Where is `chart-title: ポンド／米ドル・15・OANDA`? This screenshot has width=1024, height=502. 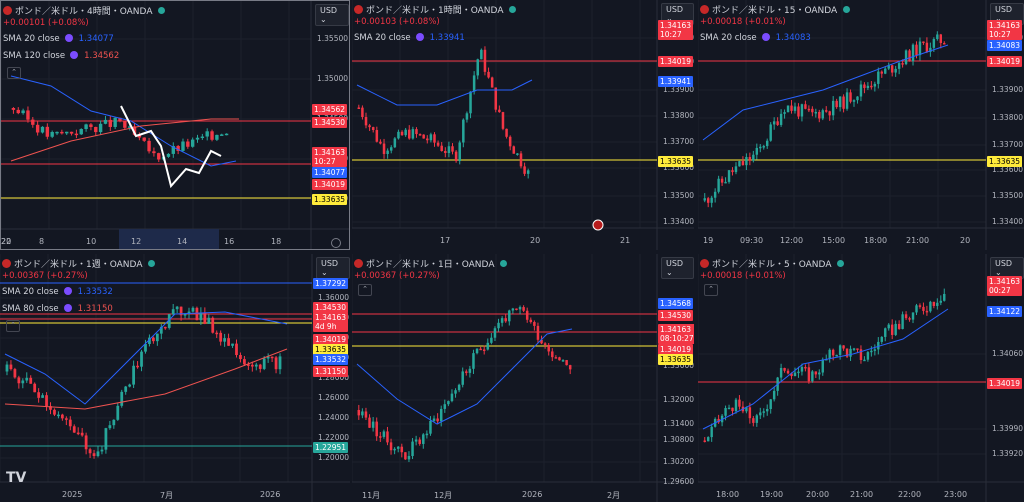 chart-title: ポンド／米ドル・15・OANDA is located at coordinates (775, 9).